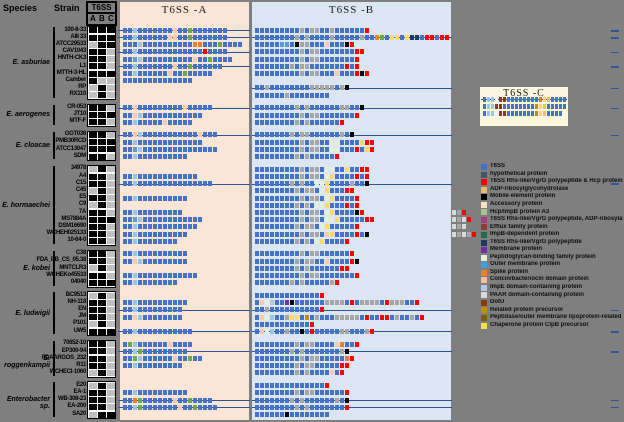  I want to click on cluster-continuation-dash, so click(615, 67).